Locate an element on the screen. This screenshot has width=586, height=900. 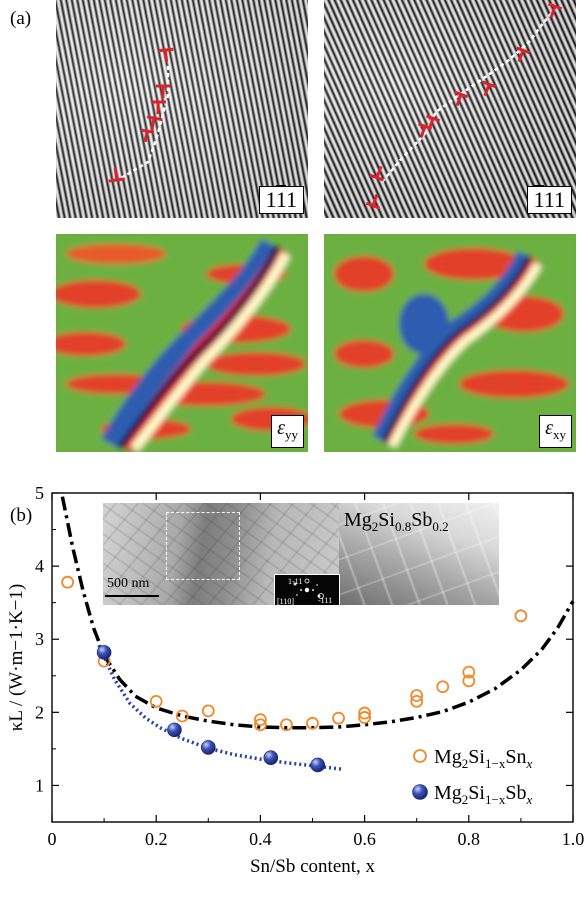
scale-bar is located at coordinates (132, 596).